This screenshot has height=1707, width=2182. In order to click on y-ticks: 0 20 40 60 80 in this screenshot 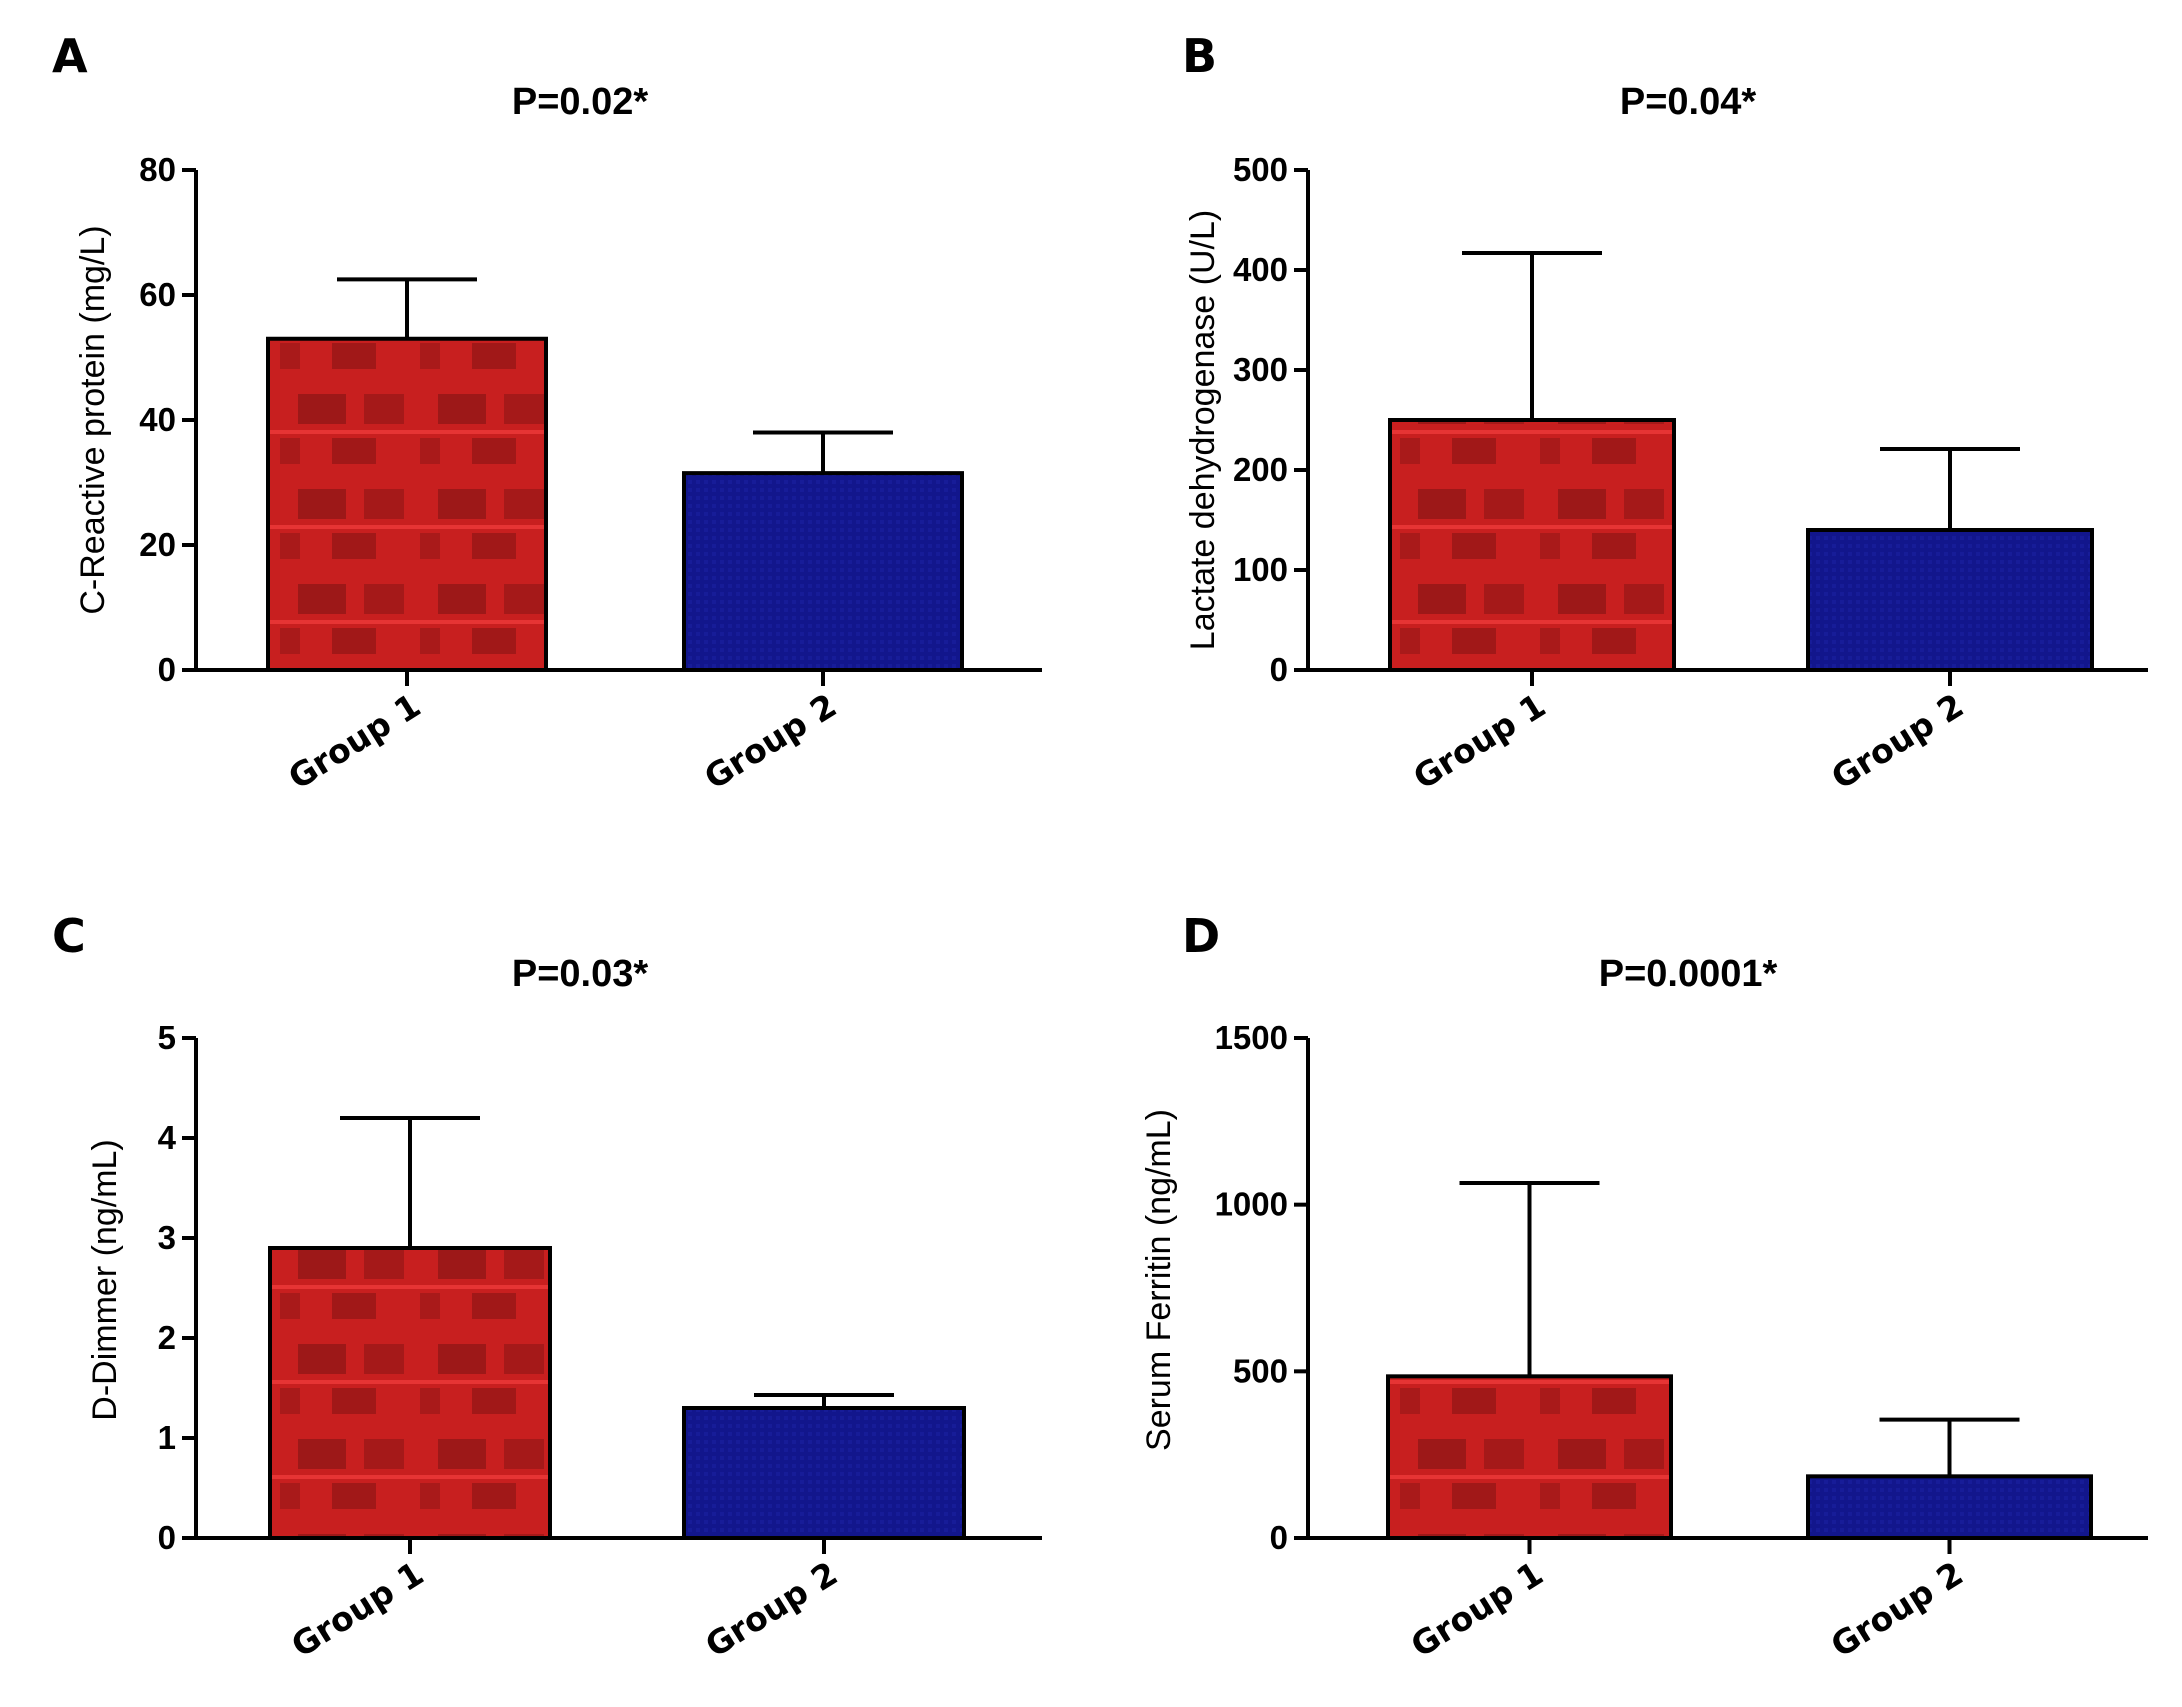, I will do `click(167, 419)`.